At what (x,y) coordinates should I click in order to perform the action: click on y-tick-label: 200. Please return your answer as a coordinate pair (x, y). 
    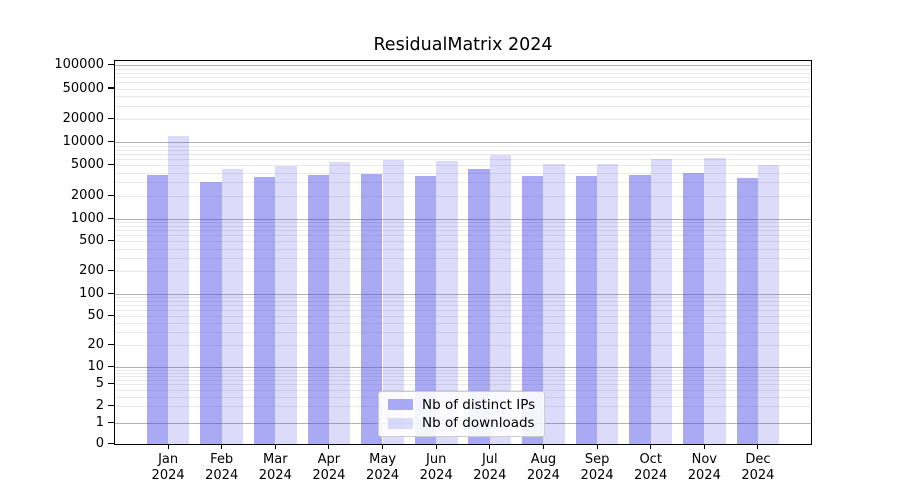
    Looking at the image, I should click on (91, 271).